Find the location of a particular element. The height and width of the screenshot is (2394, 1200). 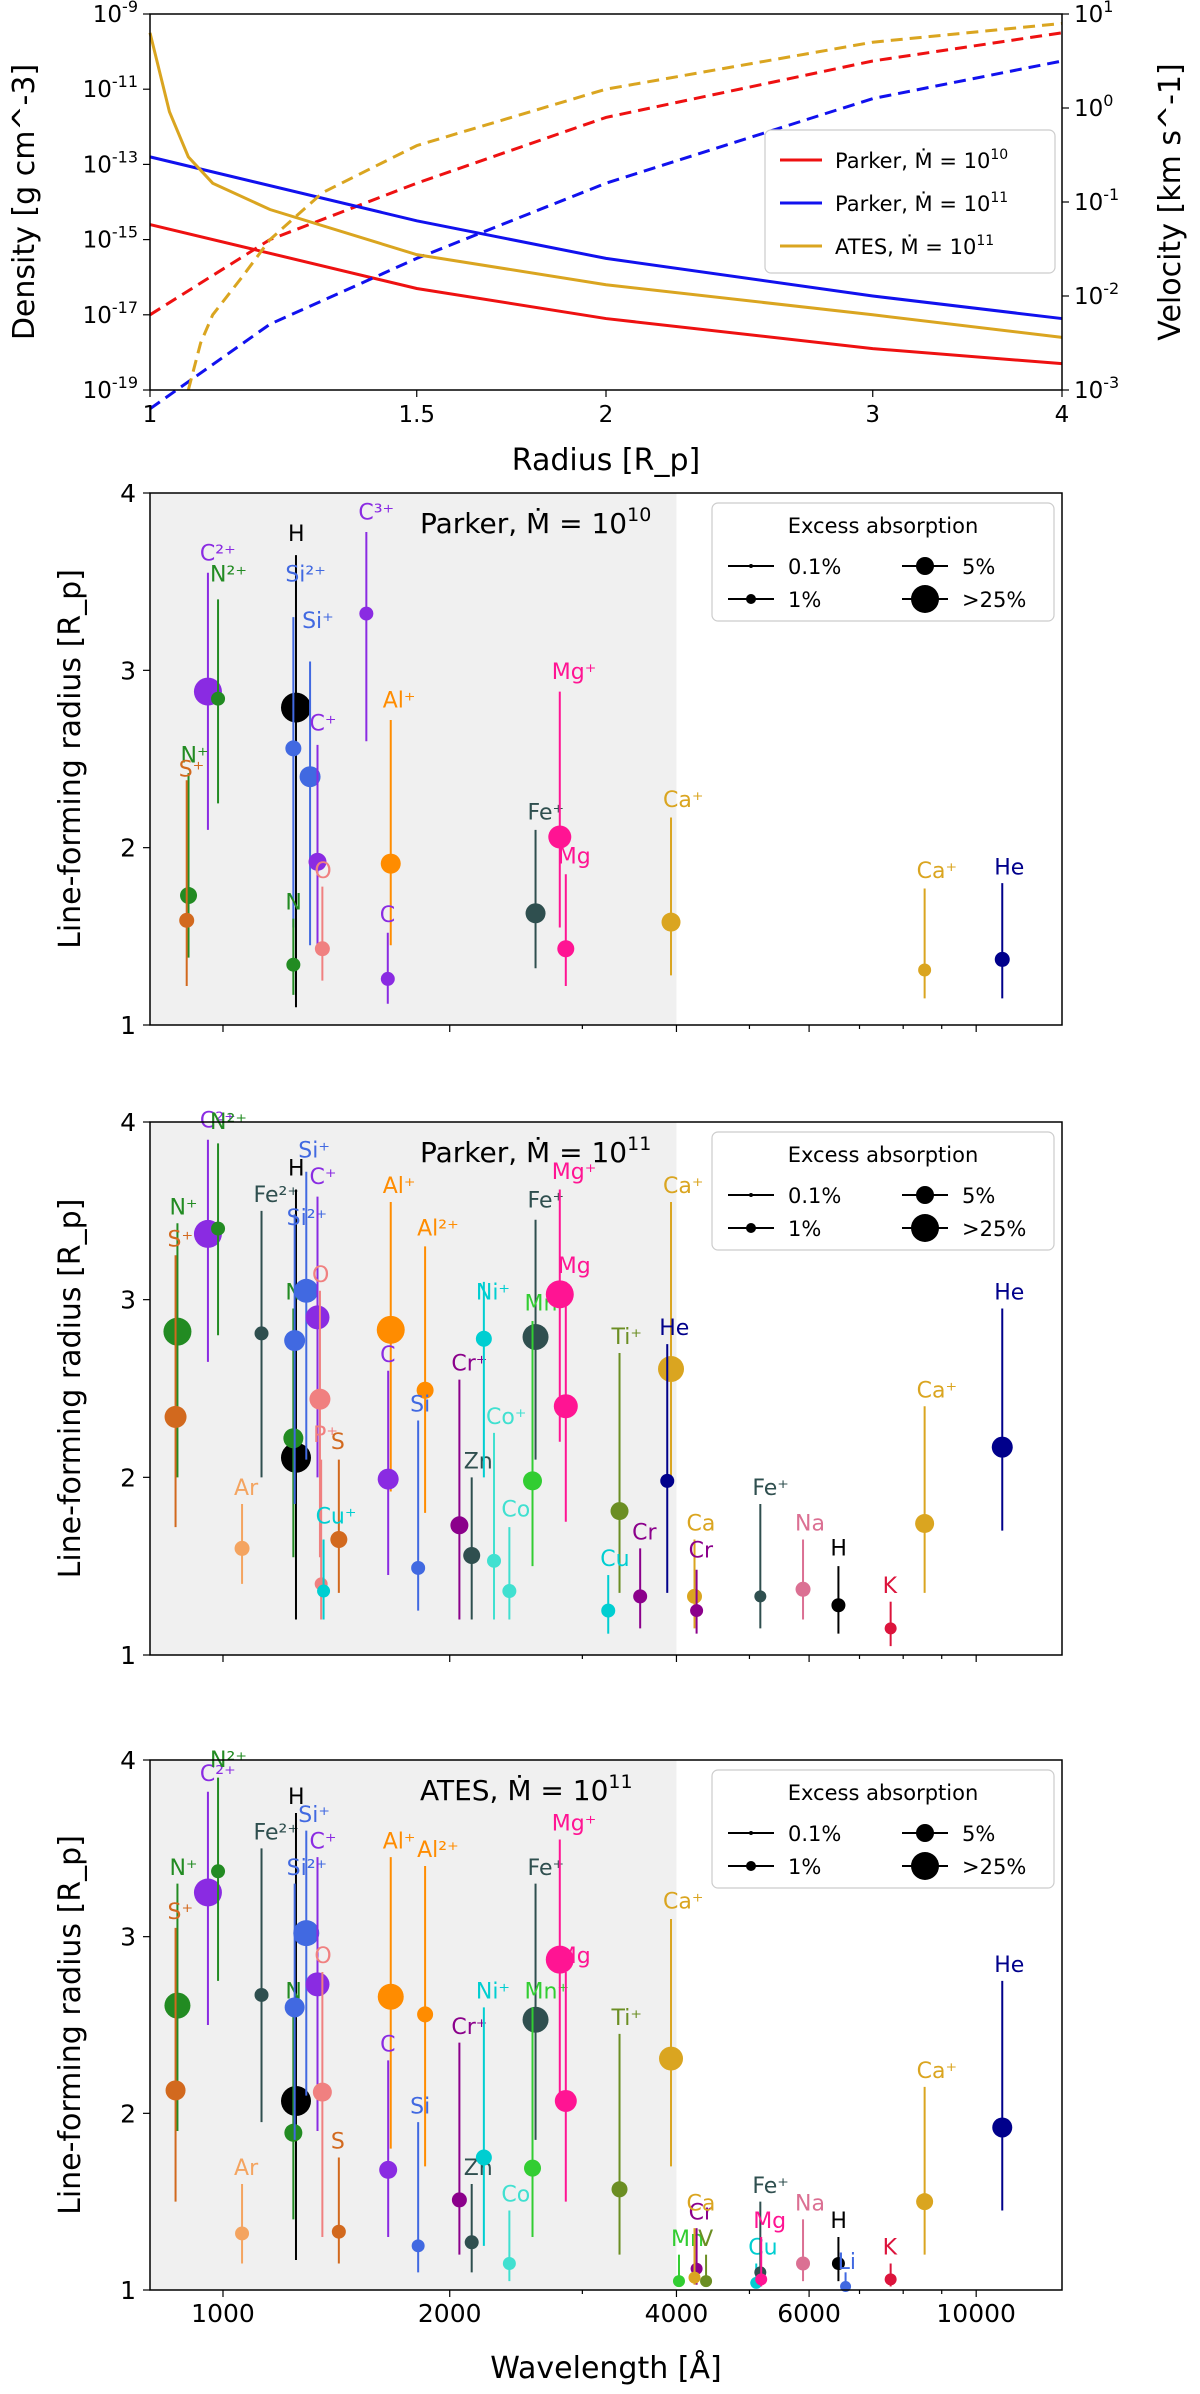

species-label: Al²⁺ is located at coordinates (438, 1229).